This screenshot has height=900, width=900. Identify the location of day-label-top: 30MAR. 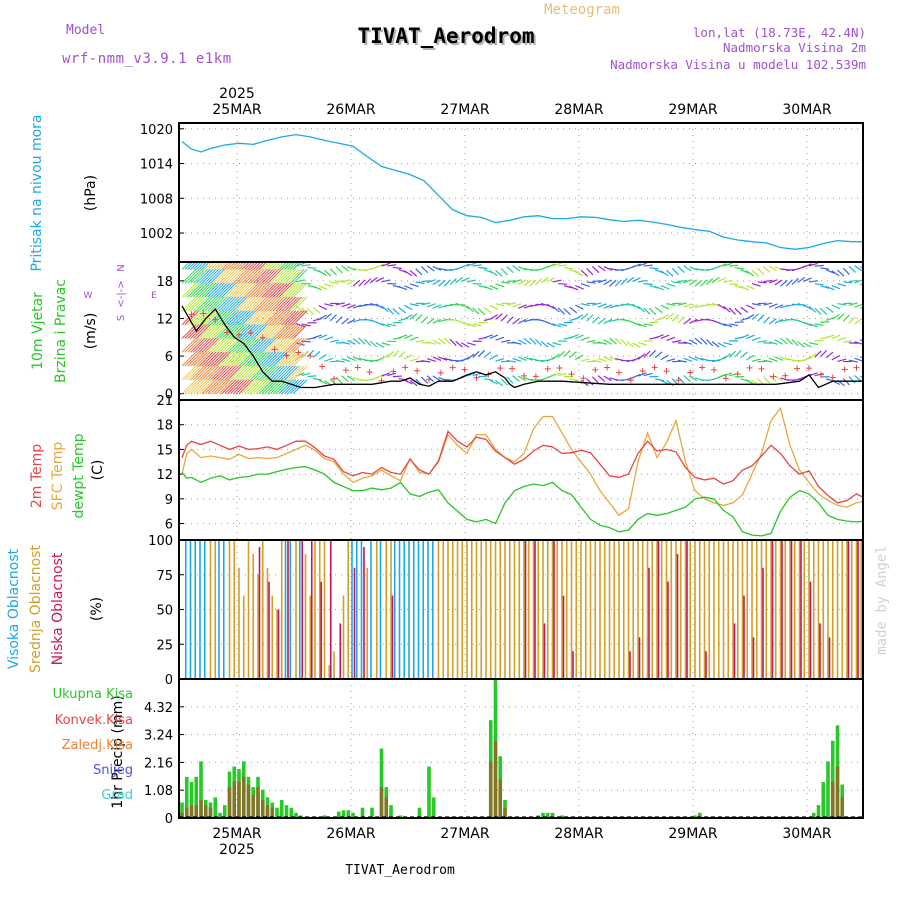
(806, 110).